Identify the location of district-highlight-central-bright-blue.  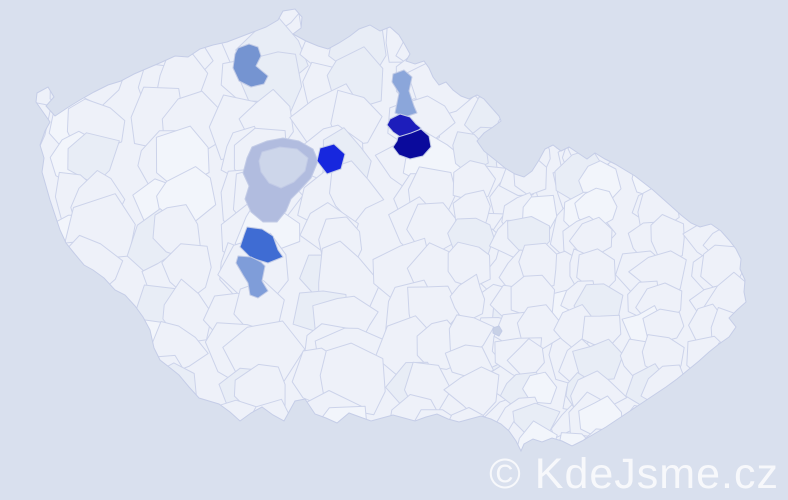
(331, 159).